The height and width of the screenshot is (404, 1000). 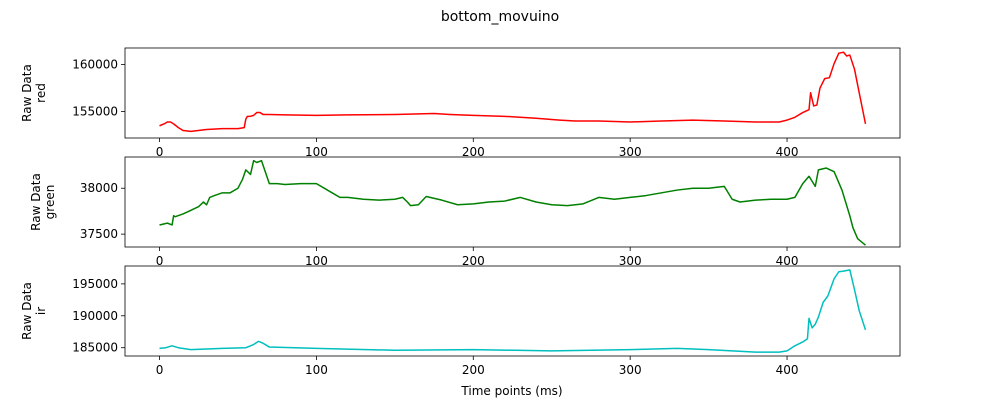 What do you see at coordinates (99, 188) in the screenshot?
I see `y-tick-label-green: 38000` at bounding box center [99, 188].